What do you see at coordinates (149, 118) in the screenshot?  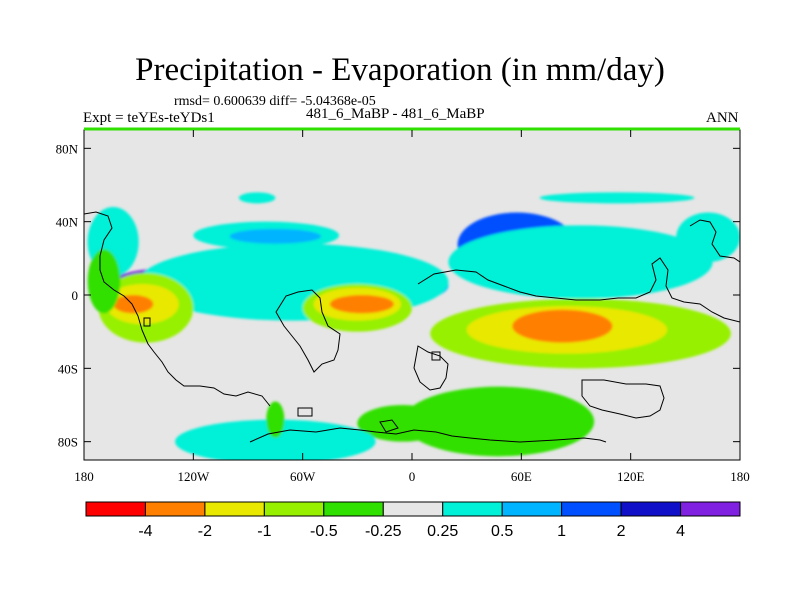 I see `experiment-label: Expt = teYEs-teYDs1` at bounding box center [149, 118].